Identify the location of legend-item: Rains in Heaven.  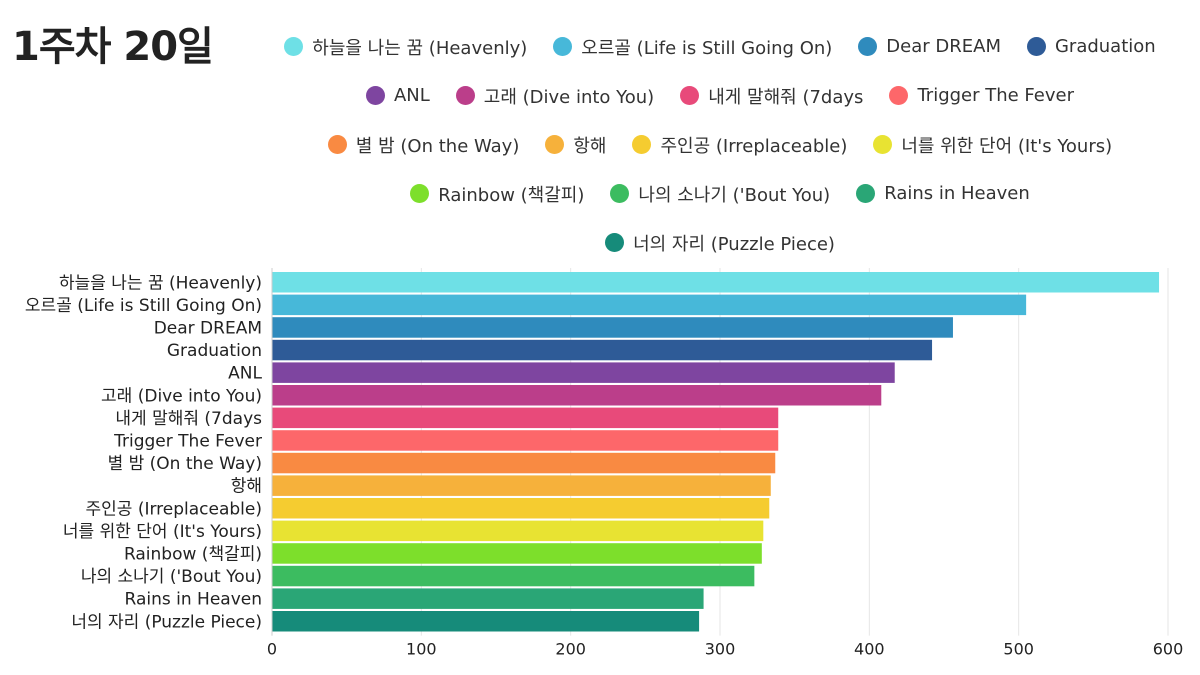
(943, 193).